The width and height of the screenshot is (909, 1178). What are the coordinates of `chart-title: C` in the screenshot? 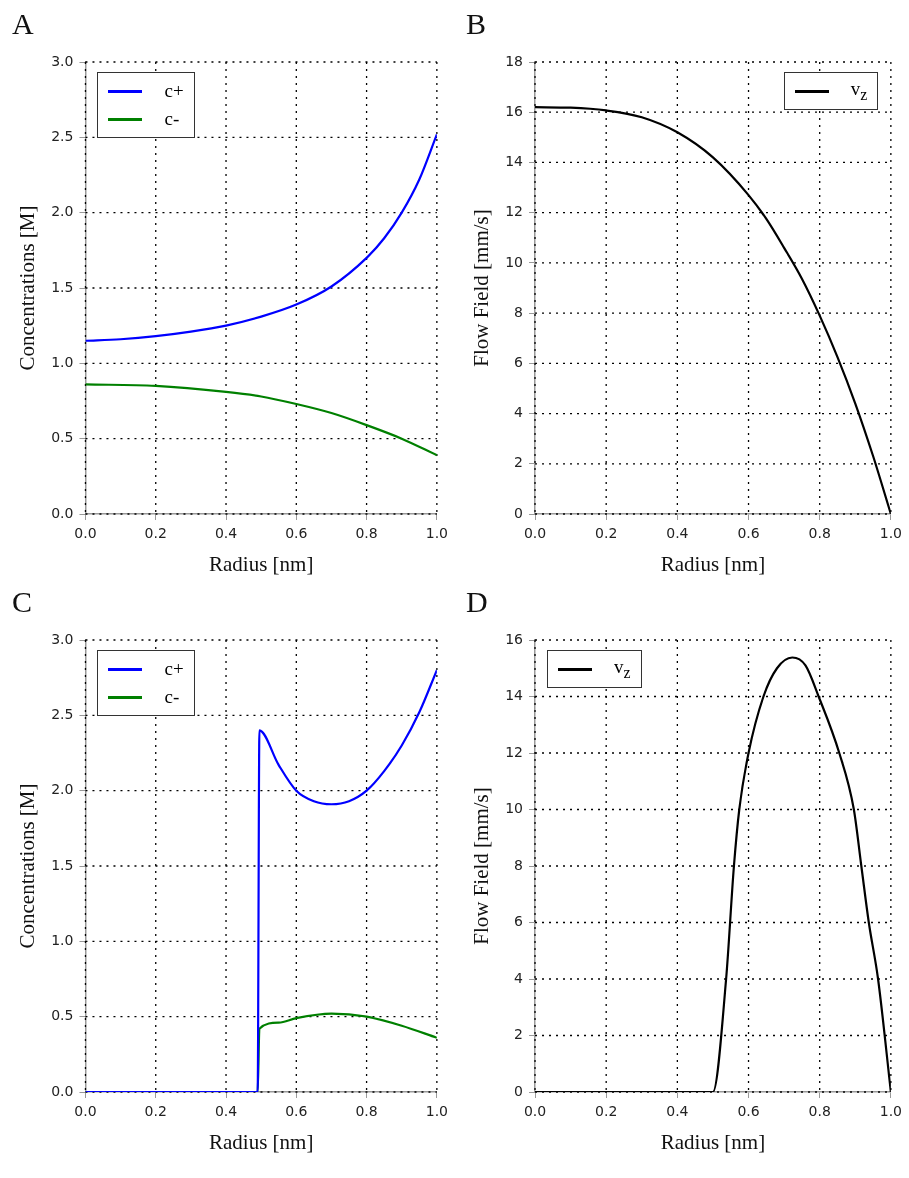 It's located at (22, 601).